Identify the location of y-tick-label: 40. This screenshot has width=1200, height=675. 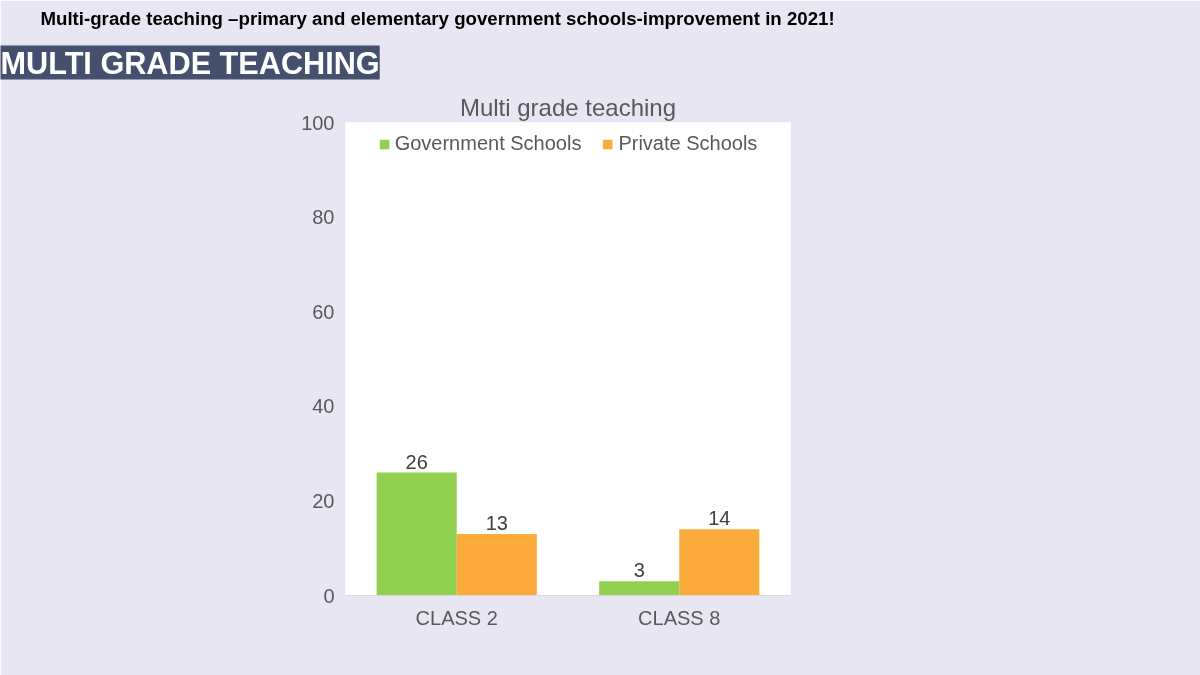
(323, 406).